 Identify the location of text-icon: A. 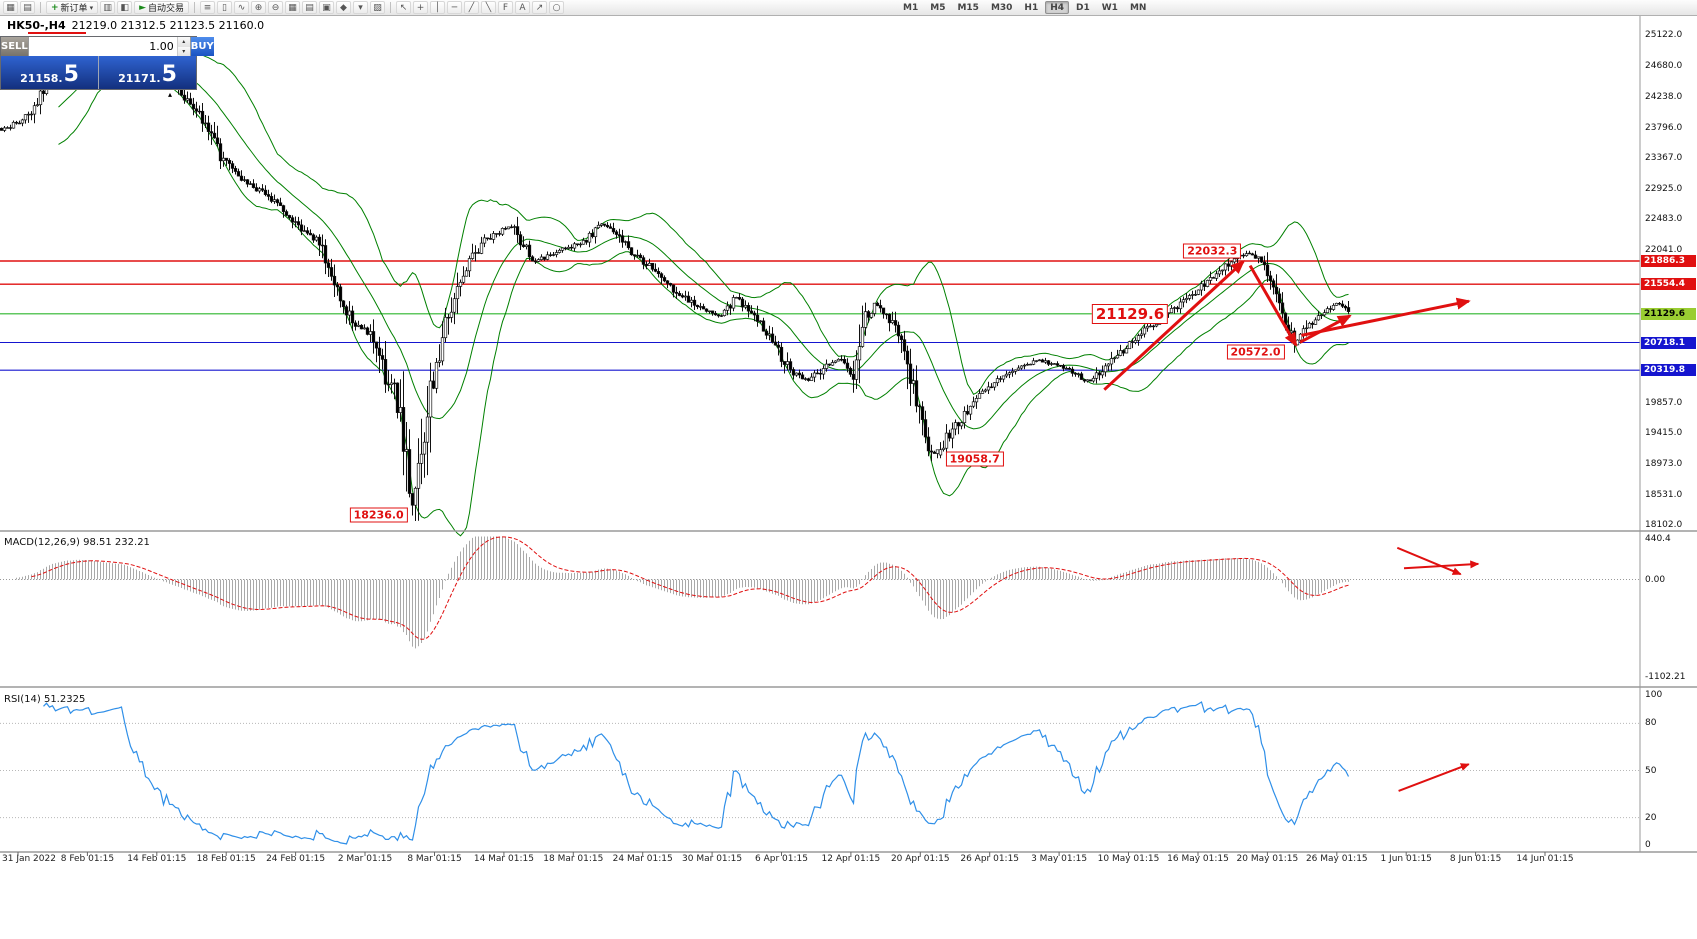
(523, 7).